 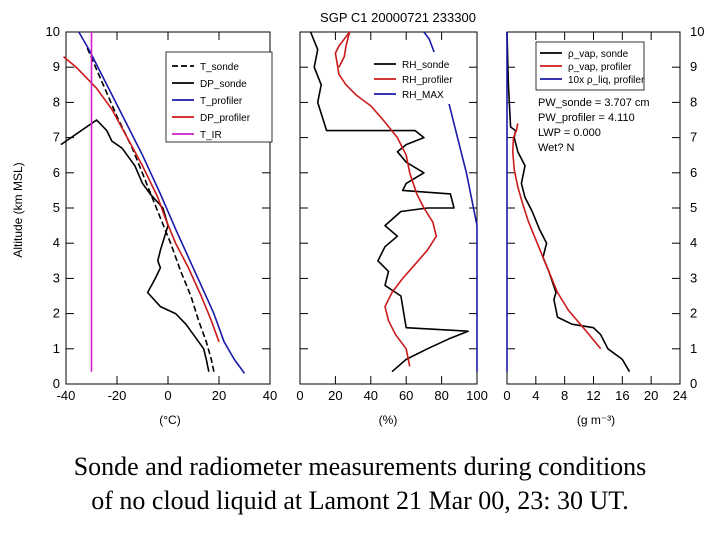 I want to click on y-tick-label-right: 7, so click(x=693, y=137).